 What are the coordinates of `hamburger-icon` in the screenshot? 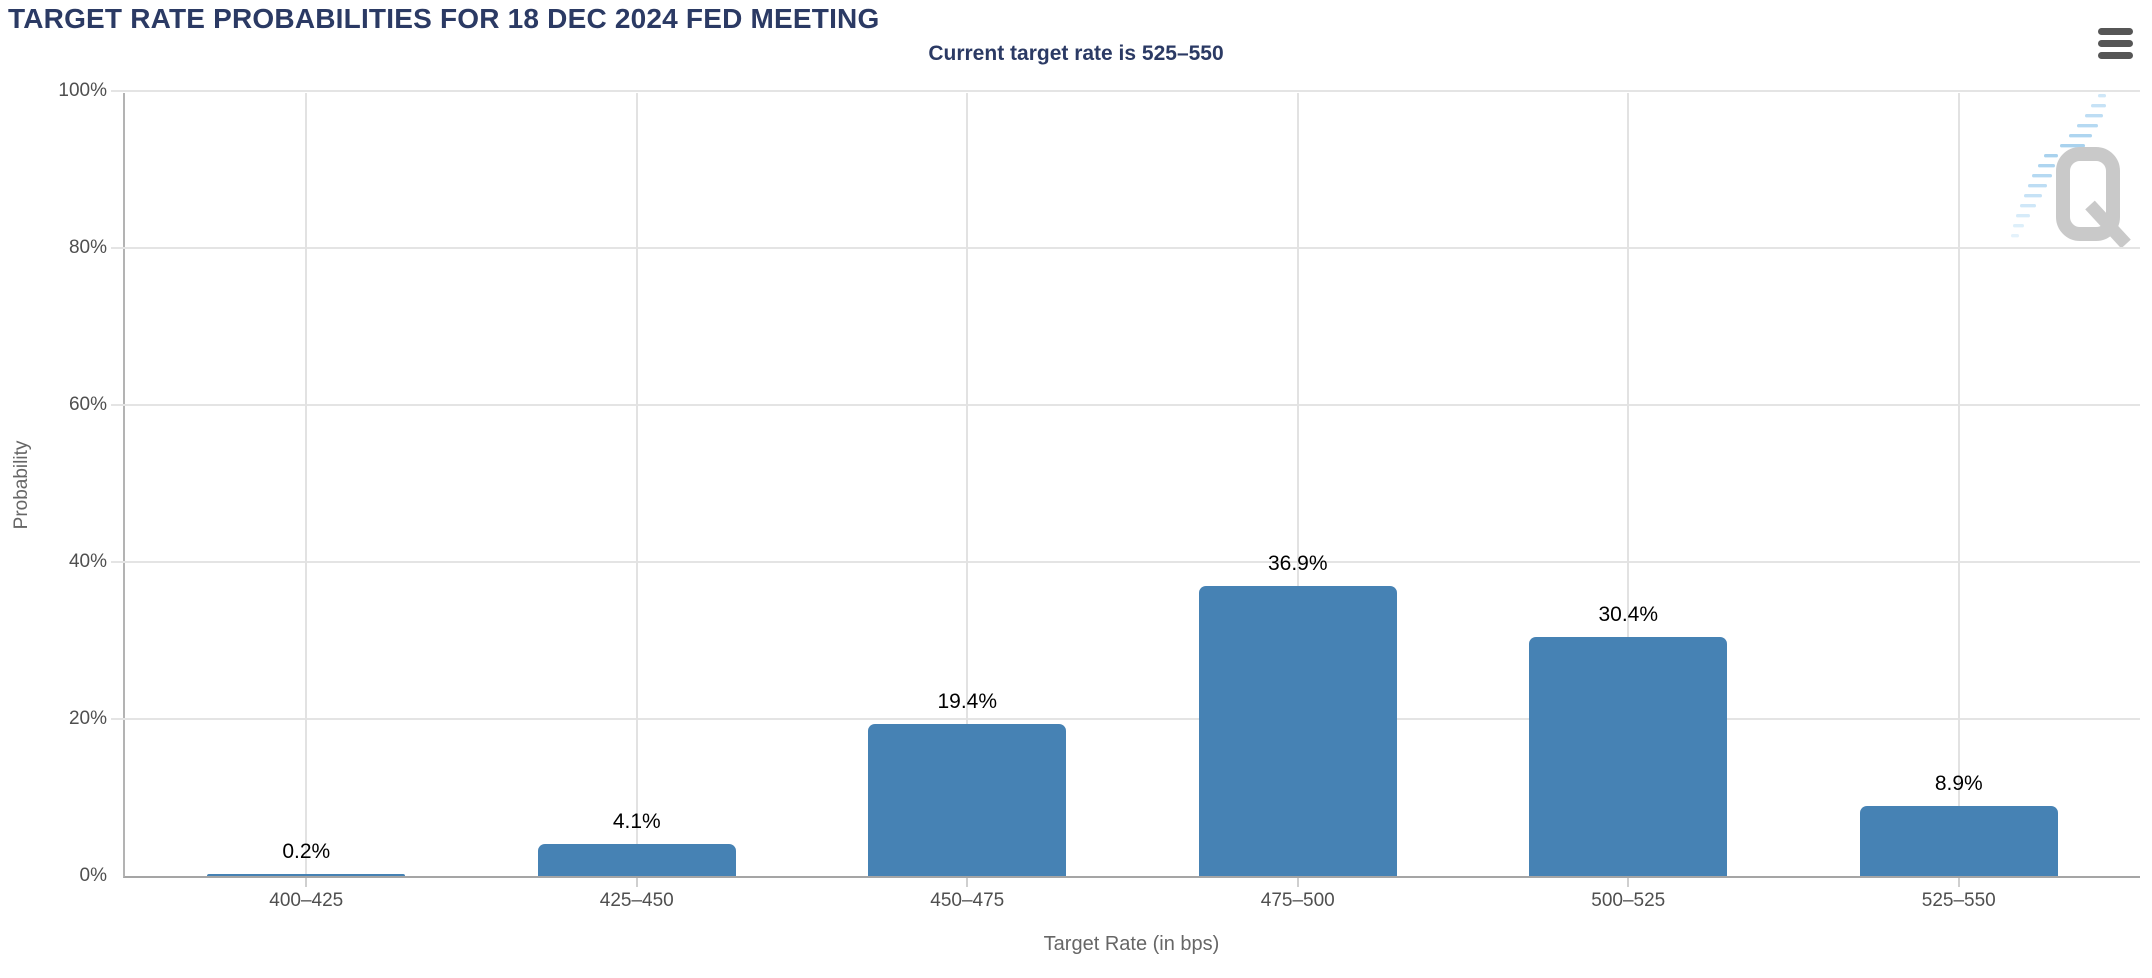 It's located at (2116, 43).